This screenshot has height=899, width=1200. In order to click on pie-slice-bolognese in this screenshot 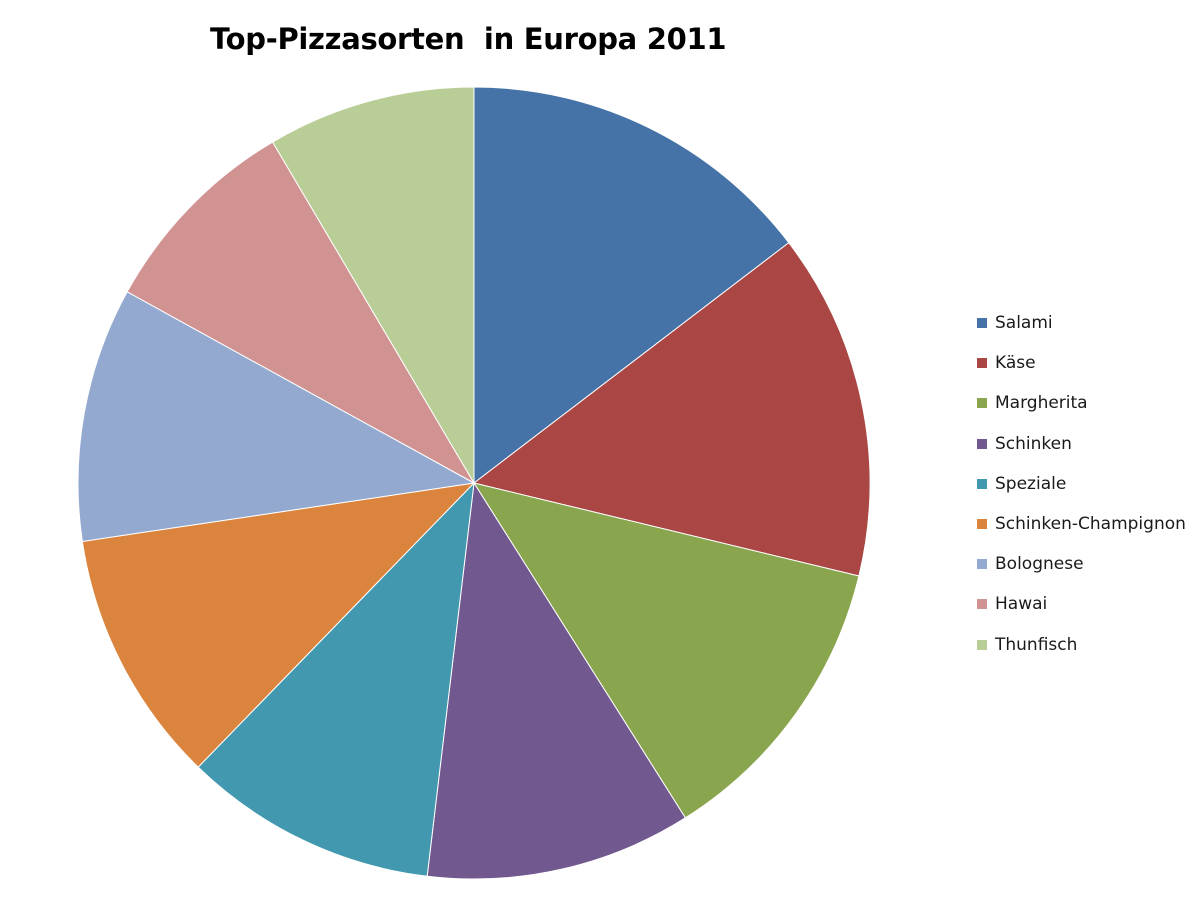, I will do `click(276, 417)`.